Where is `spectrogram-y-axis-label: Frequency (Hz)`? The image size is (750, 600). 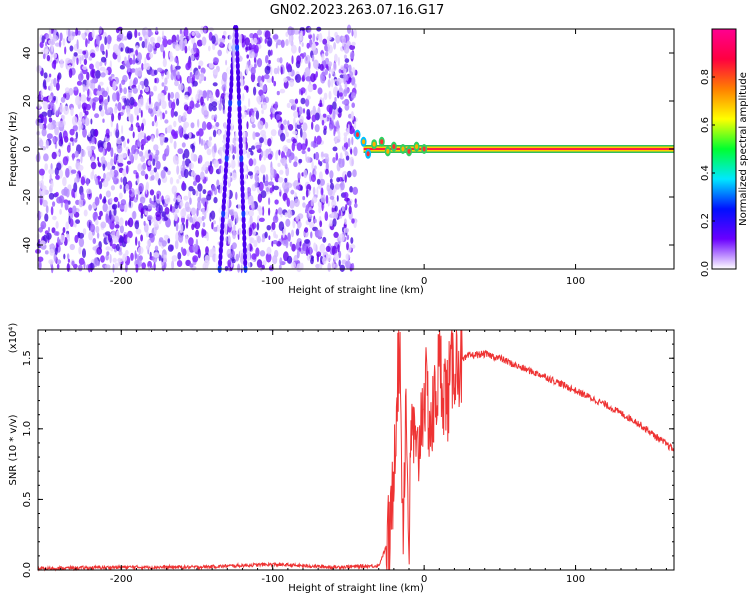 spectrogram-y-axis-label: Frequency (Hz) is located at coordinates (13, 149).